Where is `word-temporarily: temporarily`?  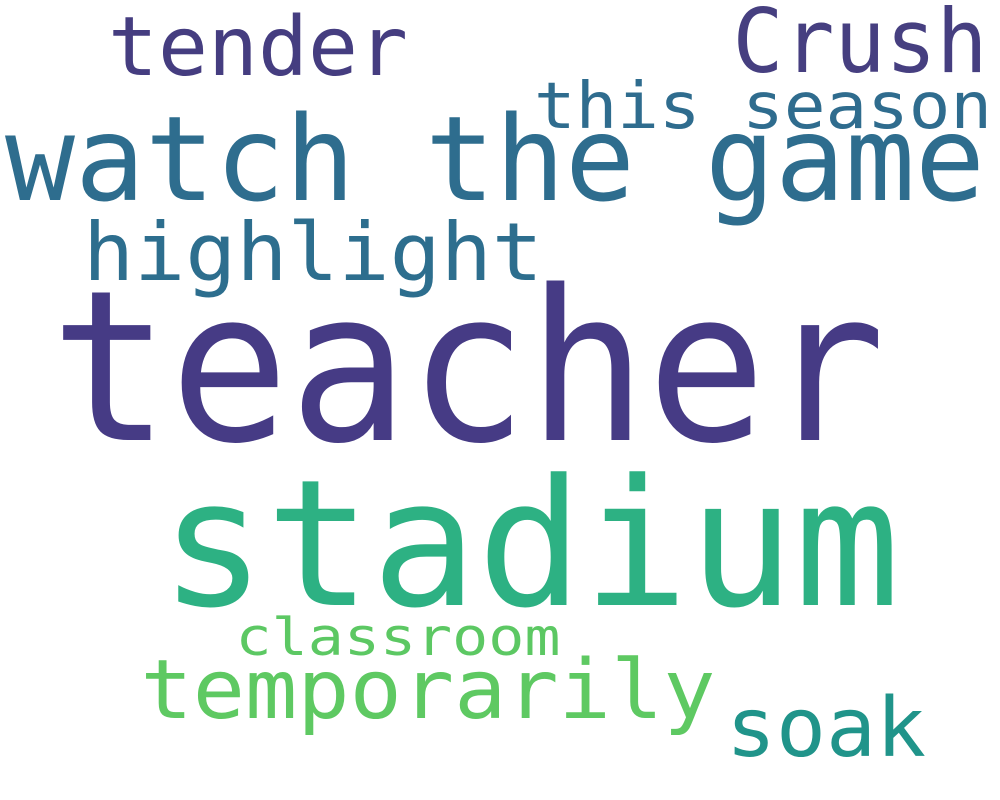 word-temporarily: temporarily is located at coordinates (428, 690).